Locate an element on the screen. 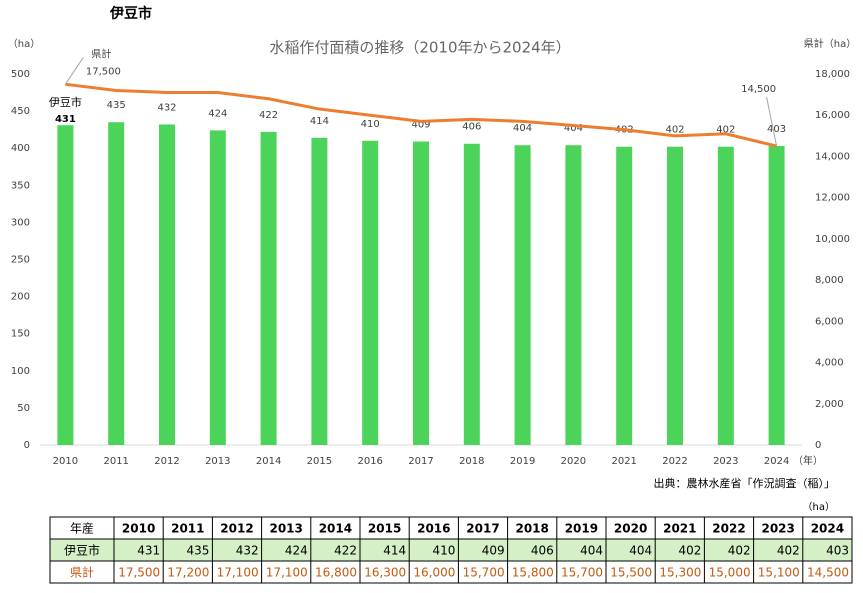 The width and height of the screenshot is (863, 593). x-tick-label: 2018 is located at coordinates (471, 461).